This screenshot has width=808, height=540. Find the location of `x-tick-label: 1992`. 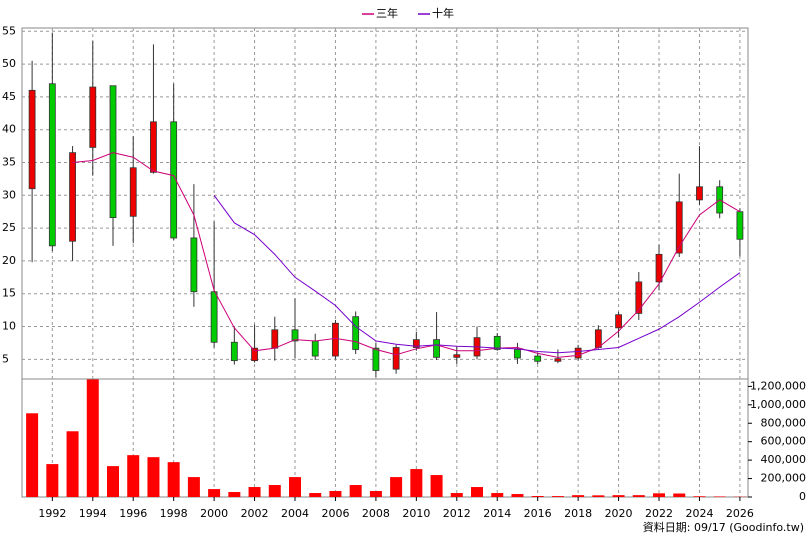

x-tick-label: 1992 is located at coordinates (52, 513).